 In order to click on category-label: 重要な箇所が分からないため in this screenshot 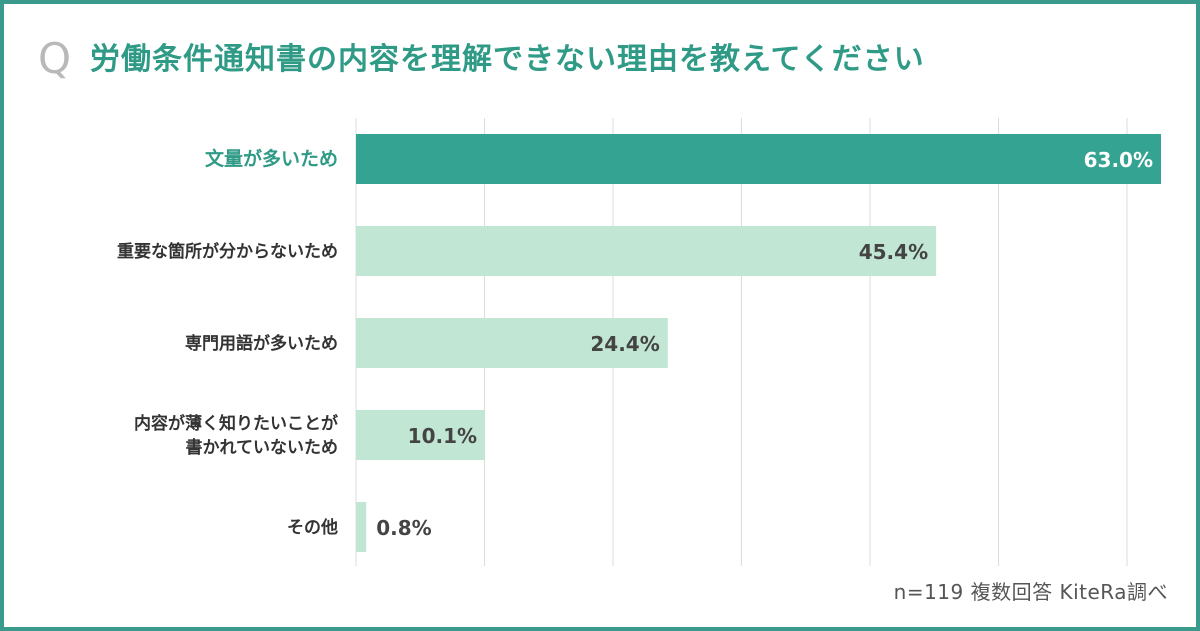, I will do `click(227, 251)`.